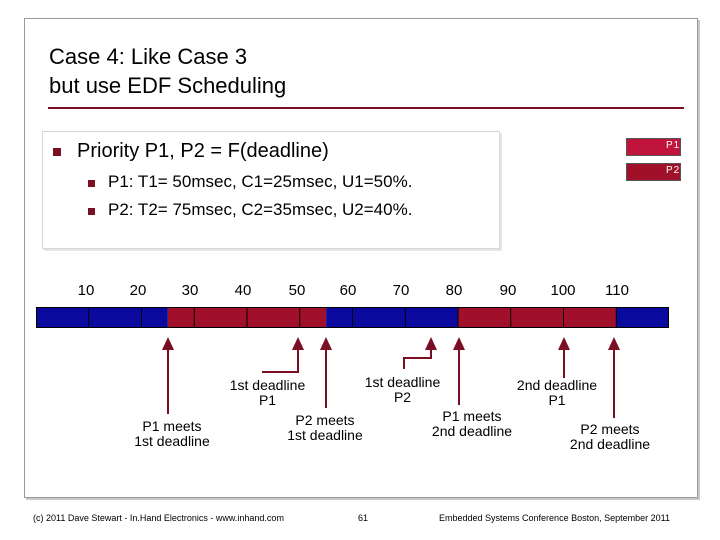 The width and height of the screenshot is (720, 540). I want to click on title-line-1: Case 4: Like Case 3, so click(148, 56).